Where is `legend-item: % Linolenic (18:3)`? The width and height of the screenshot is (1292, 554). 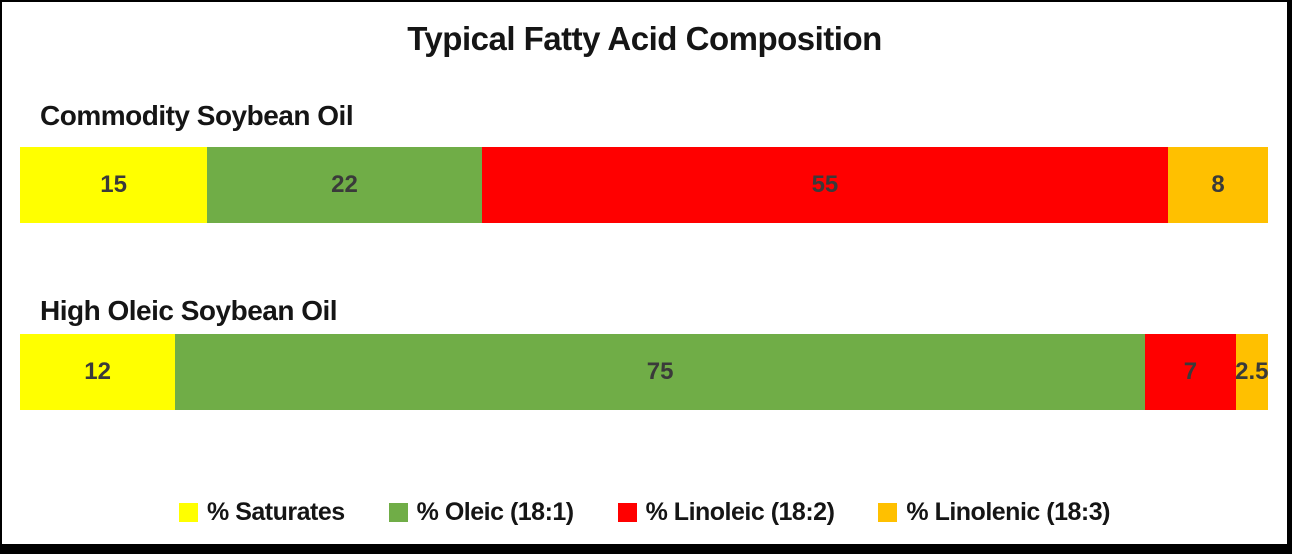
legend-item: % Linolenic (18:3) is located at coordinates (994, 512).